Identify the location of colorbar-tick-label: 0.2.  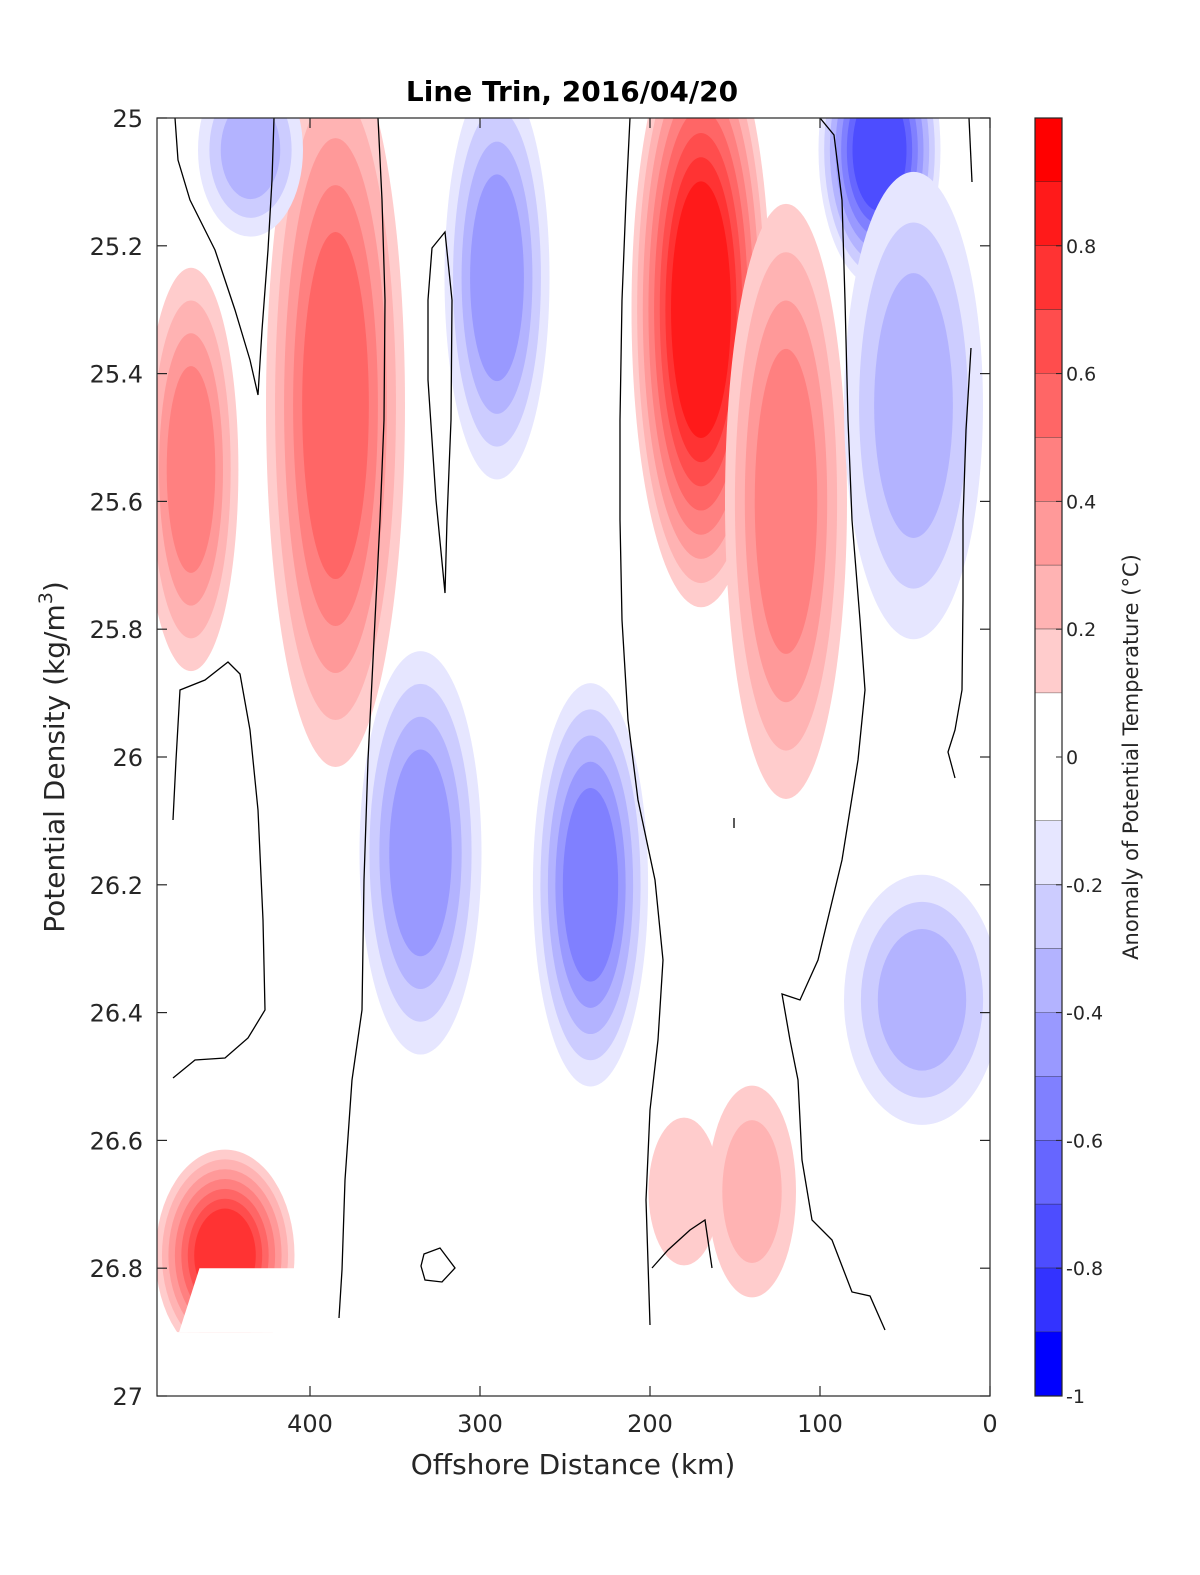
(1081, 630).